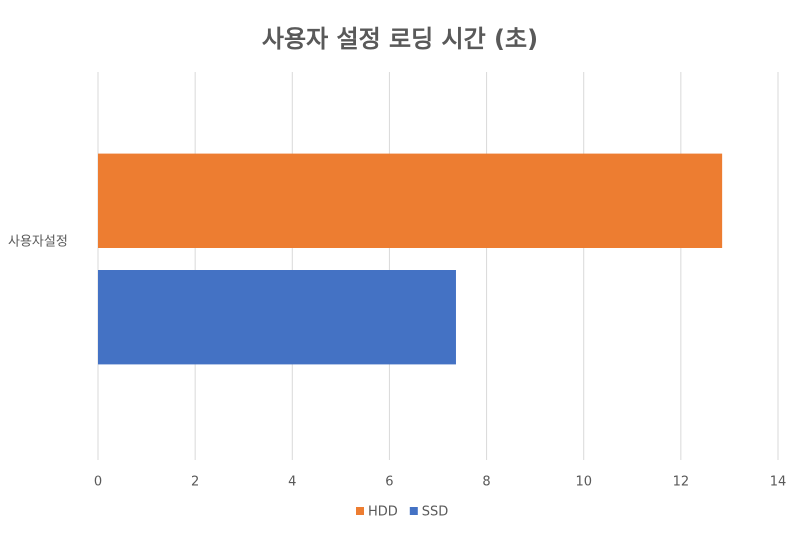 This screenshot has width=800, height=533. What do you see at coordinates (400, 39) in the screenshot?
I see `chart-title: 사용자 설정 로딩 시간 (초)` at bounding box center [400, 39].